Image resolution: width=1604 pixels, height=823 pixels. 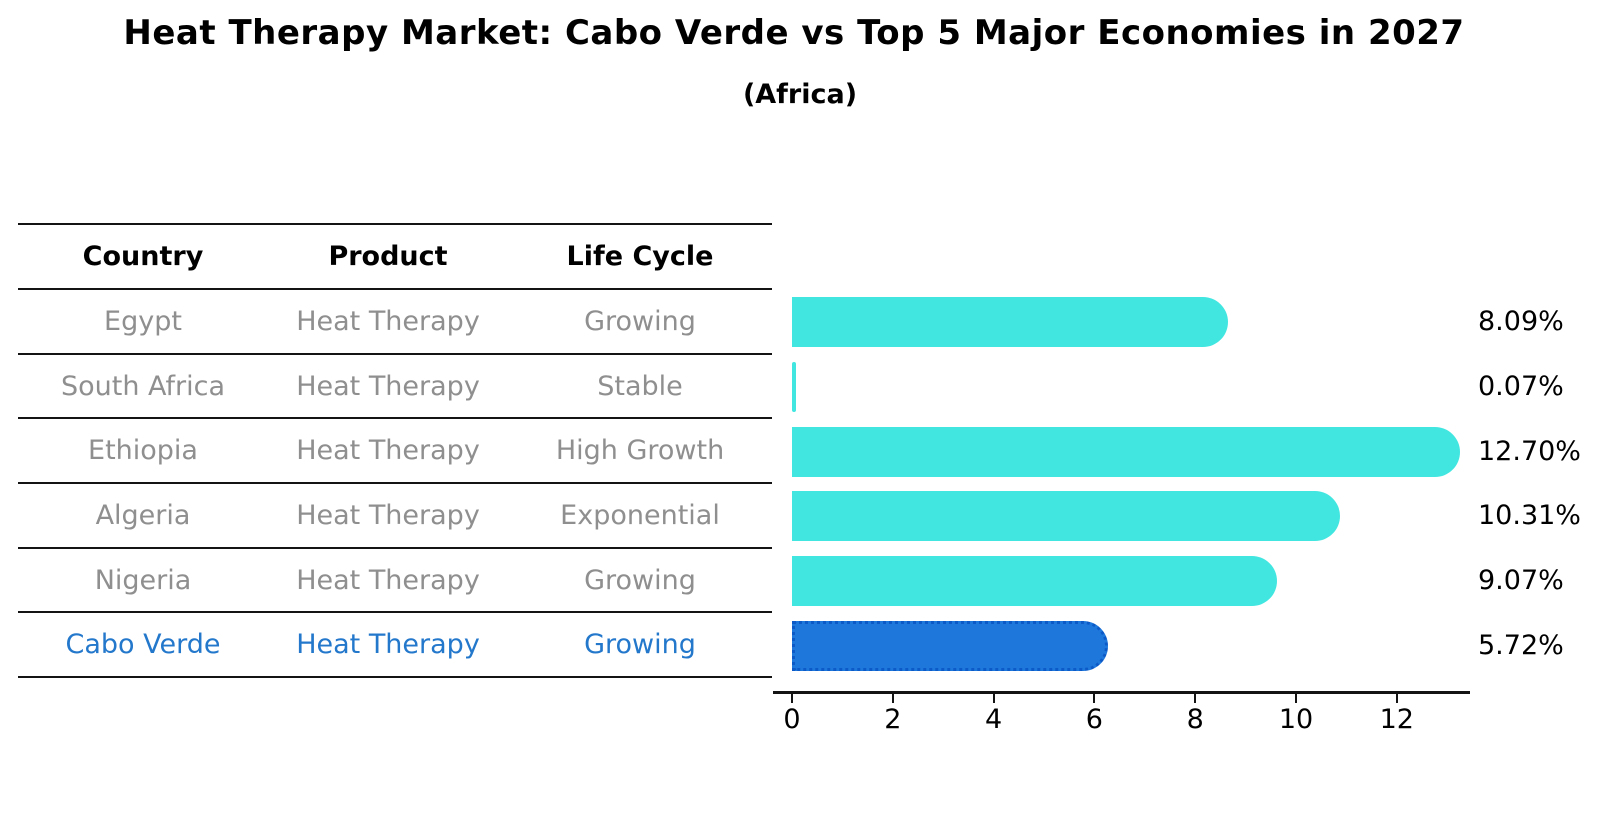 What do you see at coordinates (1094, 719) in the screenshot?
I see `x-tick-label-6: 6` at bounding box center [1094, 719].